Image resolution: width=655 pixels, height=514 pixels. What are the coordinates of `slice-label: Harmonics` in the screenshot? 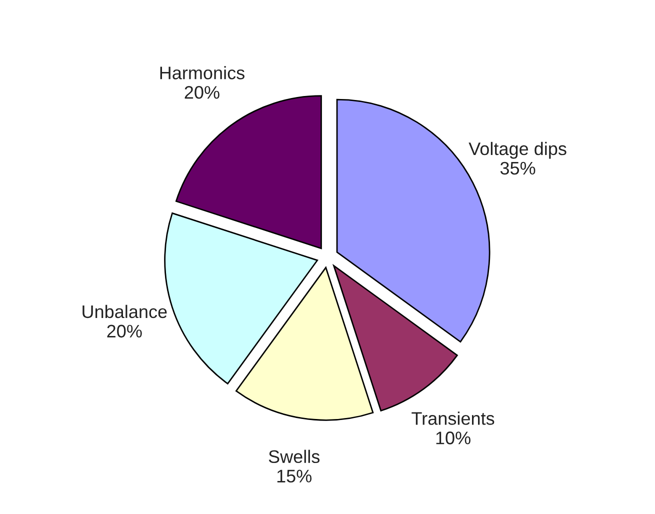 It's located at (202, 73).